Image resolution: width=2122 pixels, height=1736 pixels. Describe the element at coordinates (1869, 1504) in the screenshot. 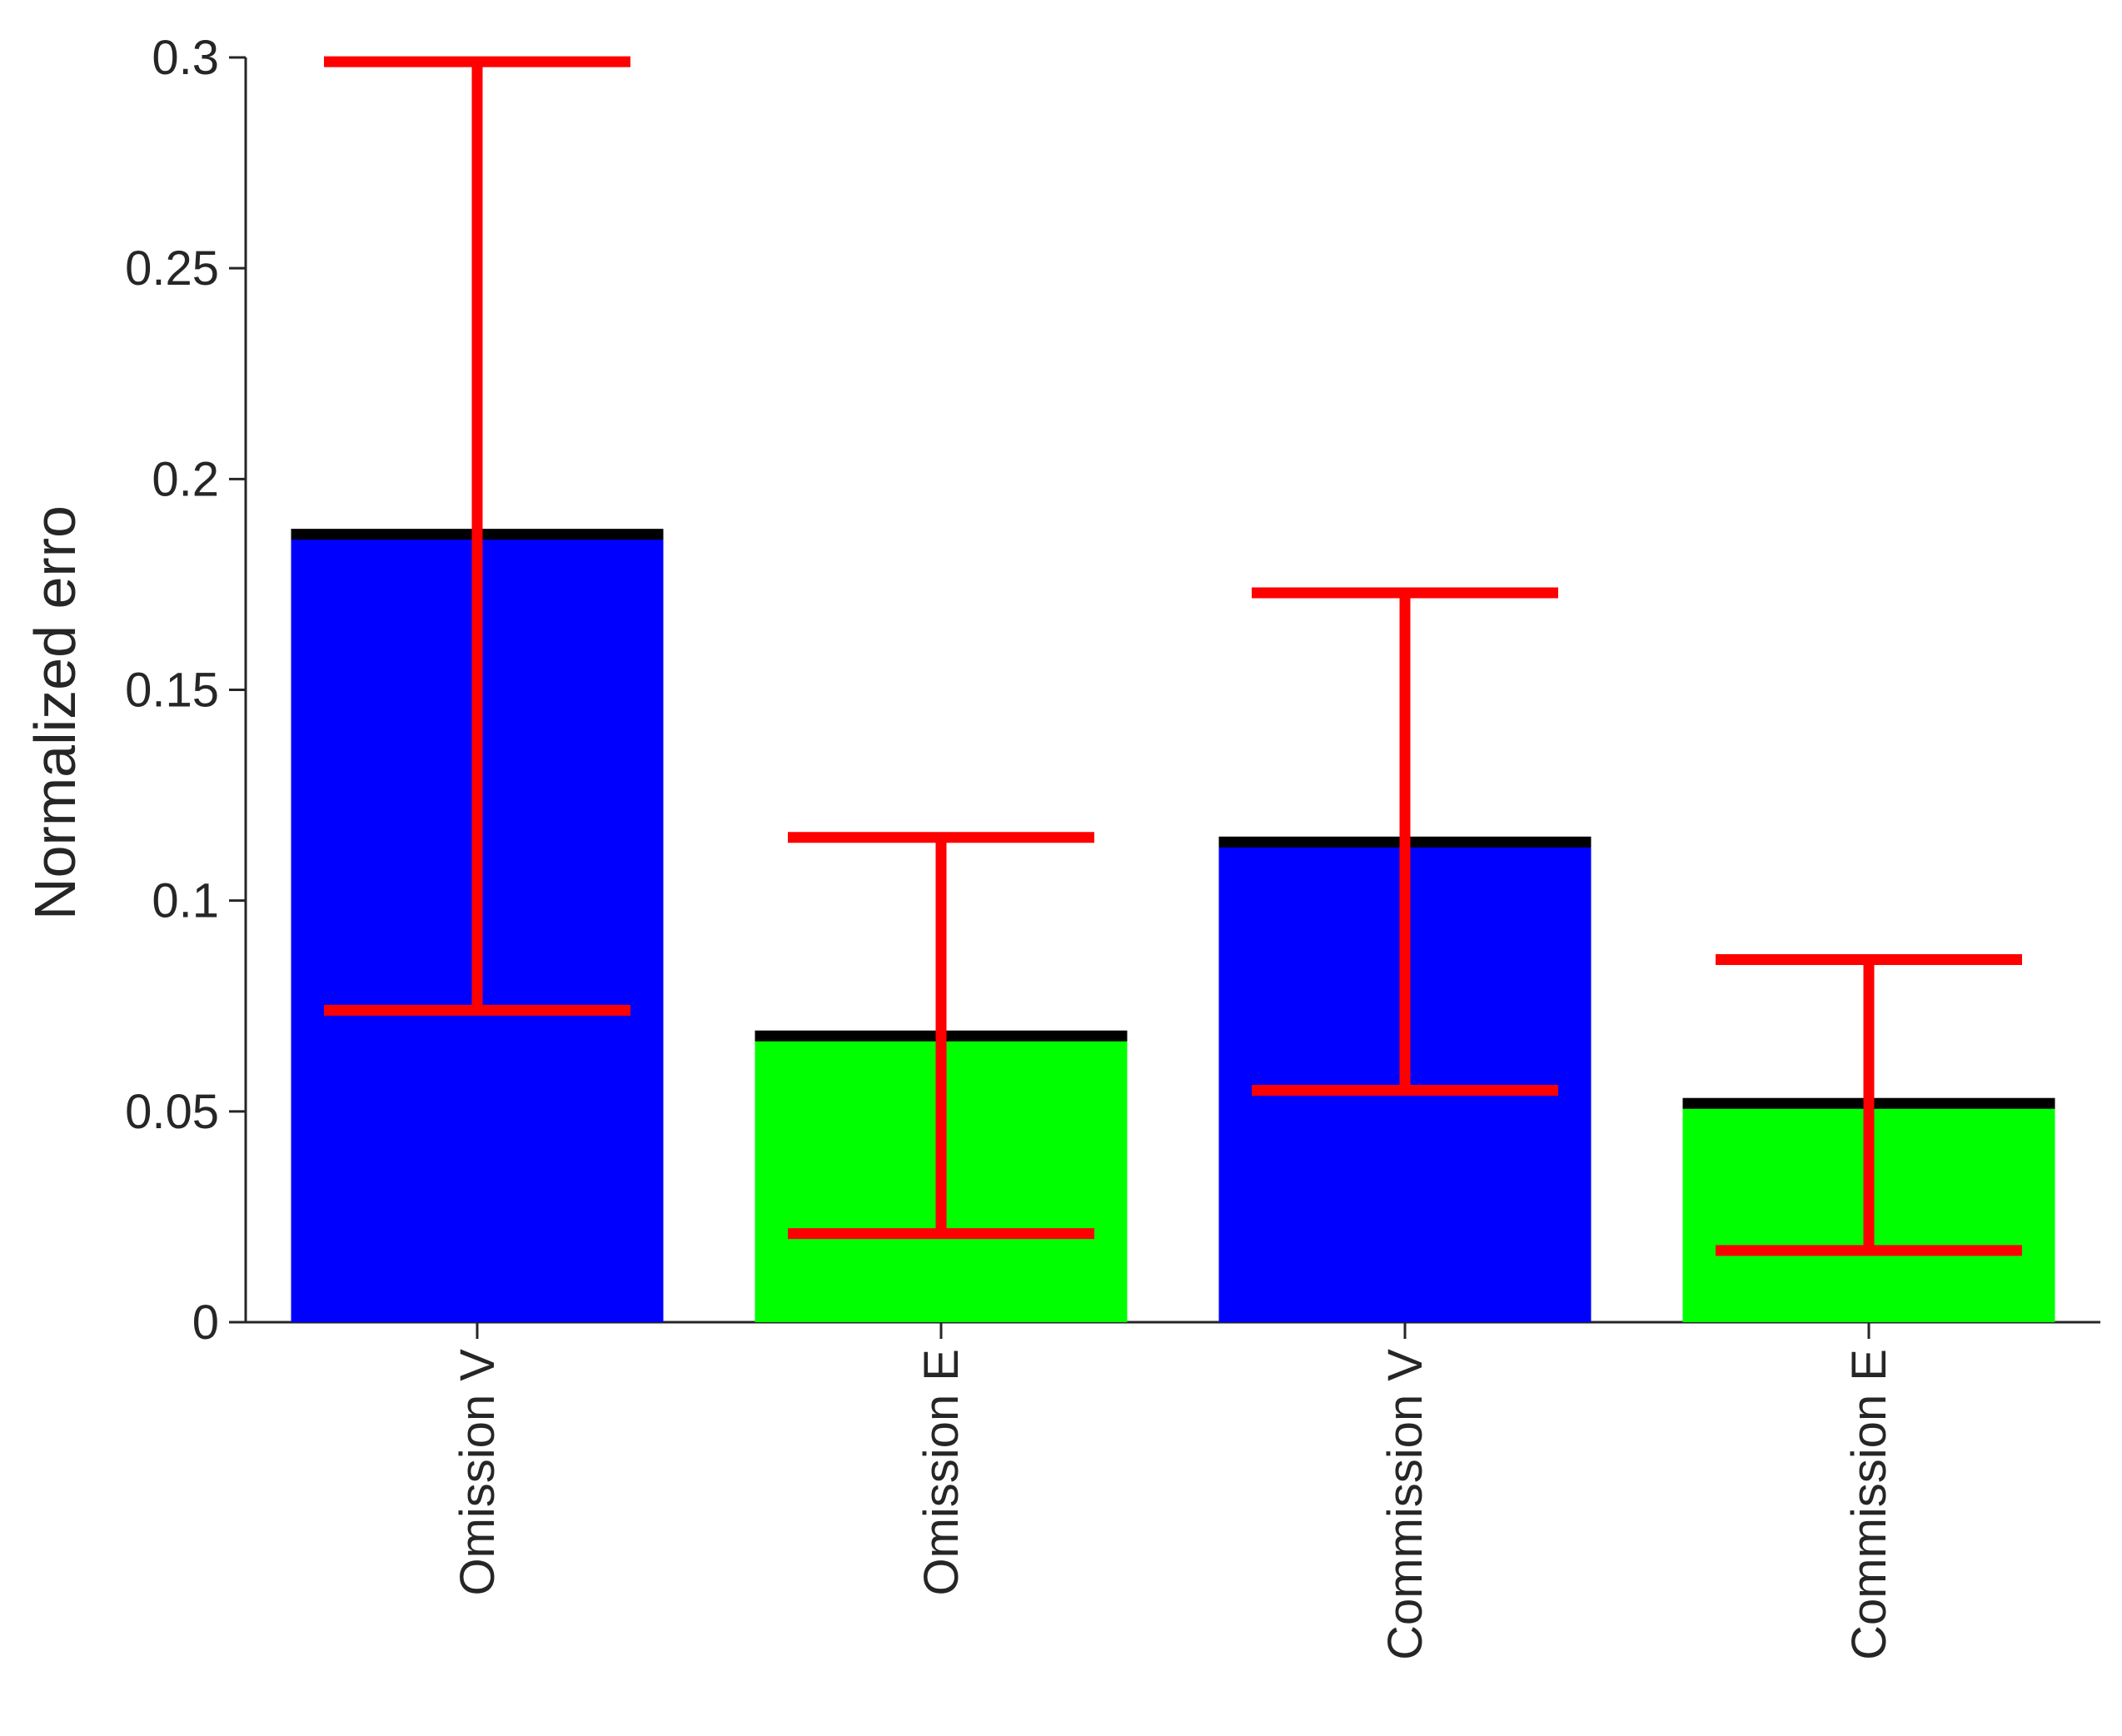

I see `x-tick-label: Commission E` at that location.